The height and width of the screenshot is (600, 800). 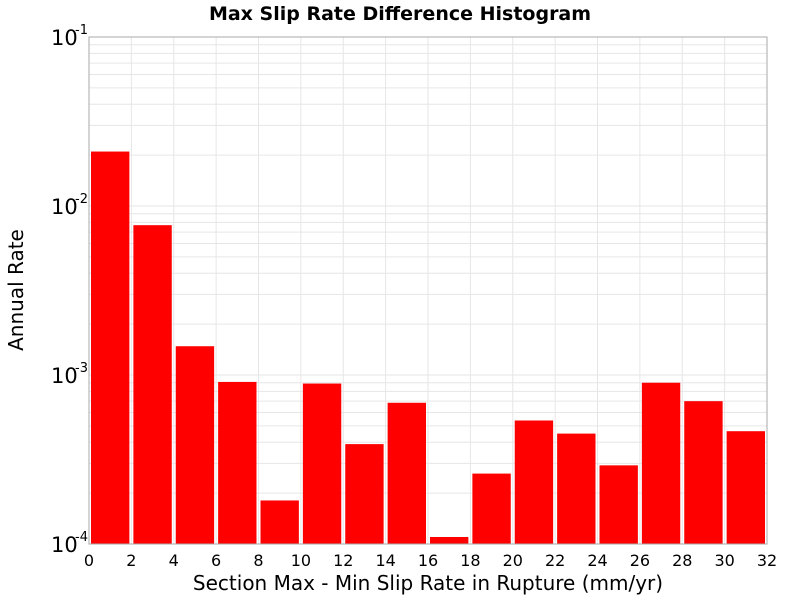 What do you see at coordinates (69, 290) in the screenshot?
I see `y-axis-ticks: 10-110-210-310-4` at bounding box center [69, 290].